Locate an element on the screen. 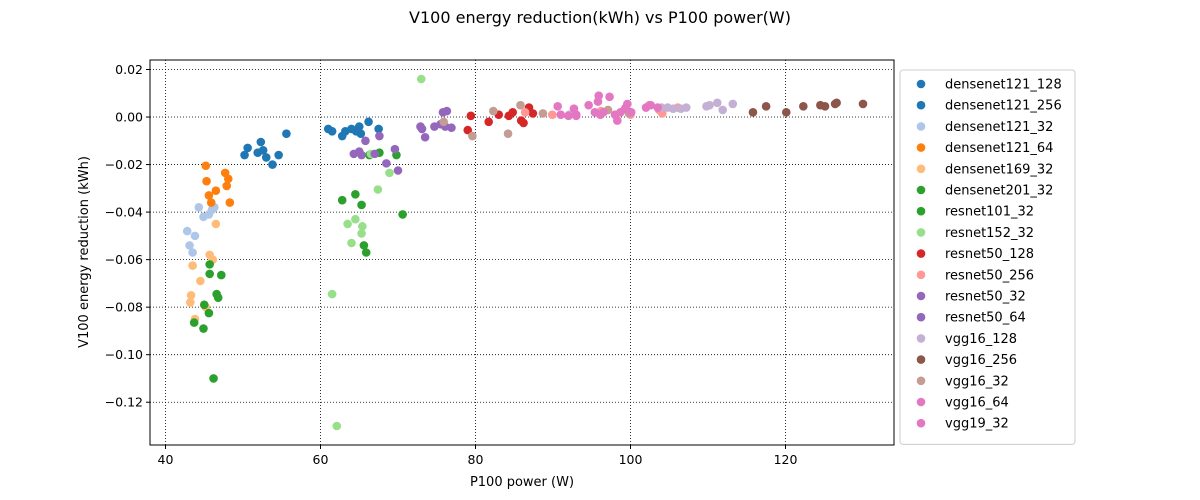 This screenshot has width=1200, height=500. legend-label-vgg16-64: vgg16_64 is located at coordinates (977, 403).